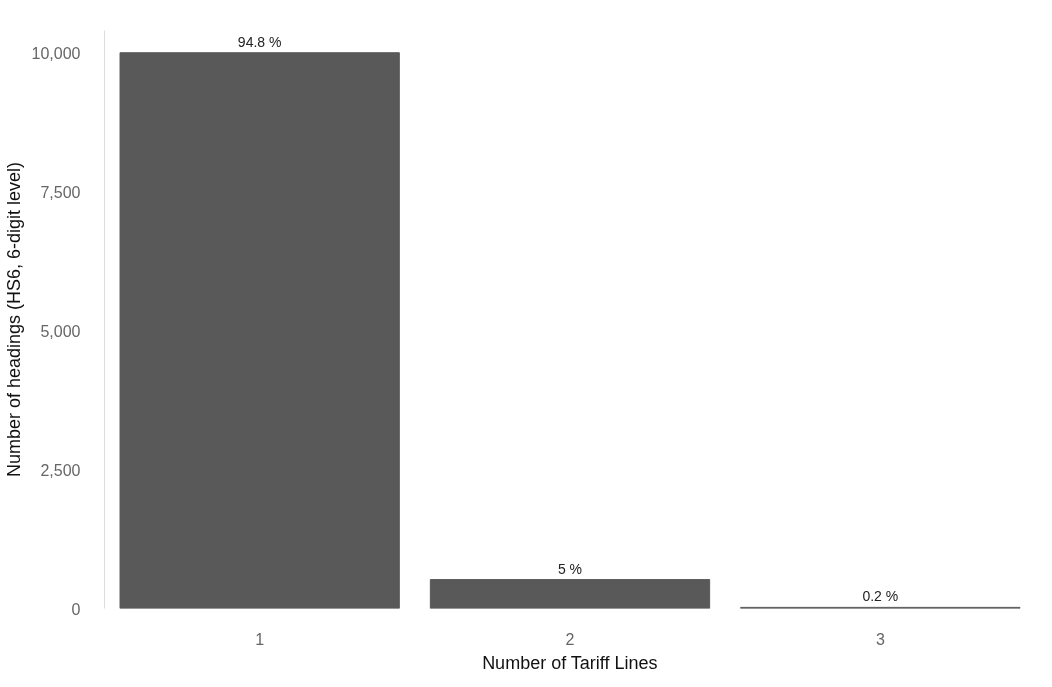  What do you see at coordinates (570, 639) in the screenshot?
I see `x-tick-label: 2` at bounding box center [570, 639].